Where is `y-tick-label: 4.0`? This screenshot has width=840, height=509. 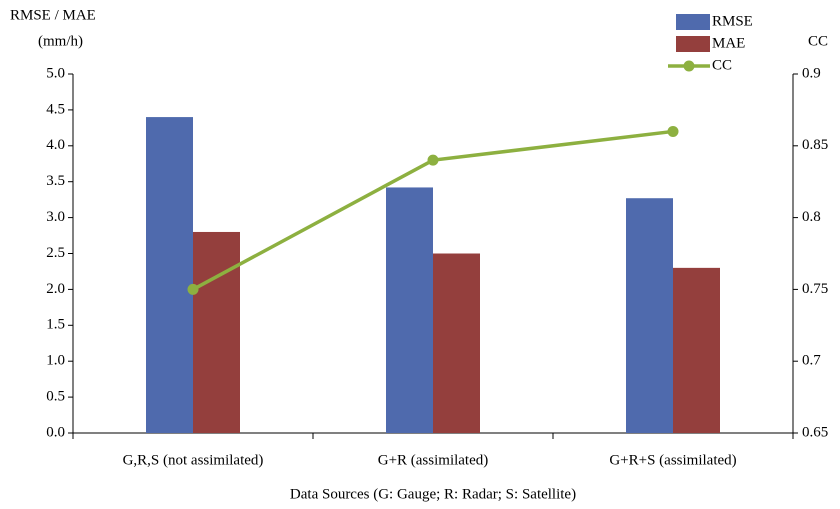 y-tick-label: 4.0 is located at coordinates (55, 145).